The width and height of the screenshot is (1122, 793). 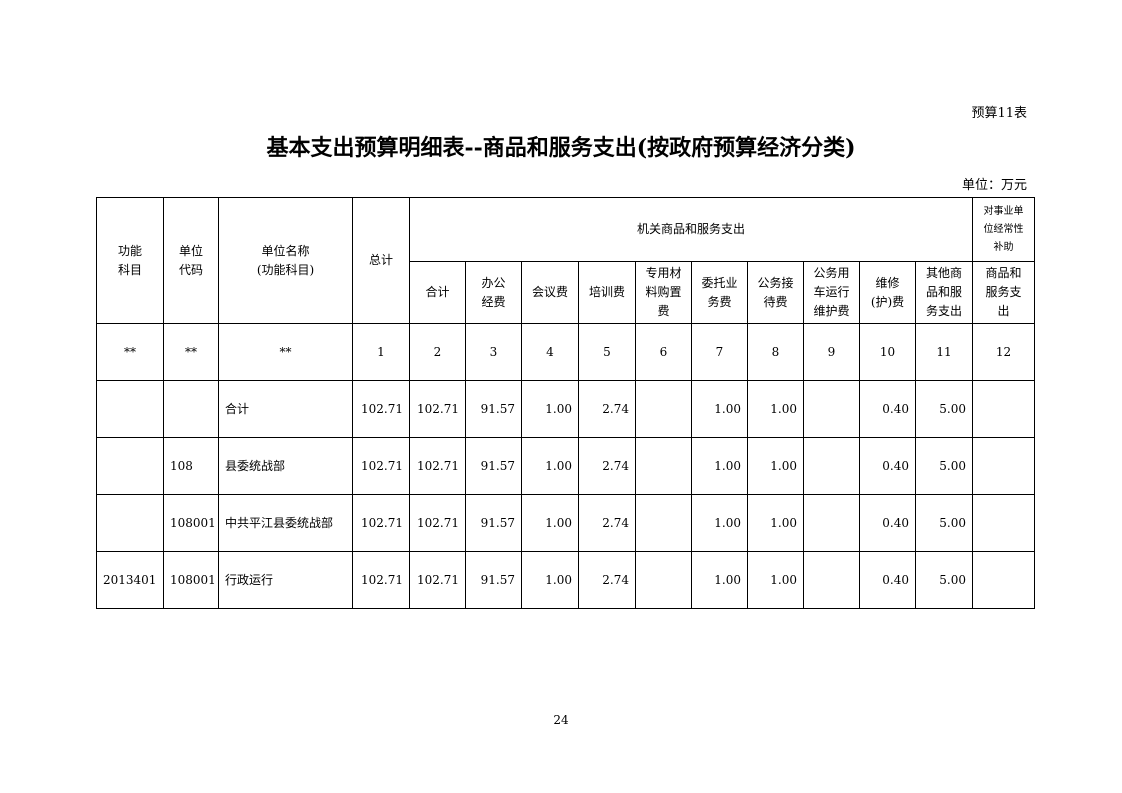 What do you see at coordinates (831, 292) in the screenshot?
I see `header-sub: 公务用 车运行 维护费` at bounding box center [831, 292].